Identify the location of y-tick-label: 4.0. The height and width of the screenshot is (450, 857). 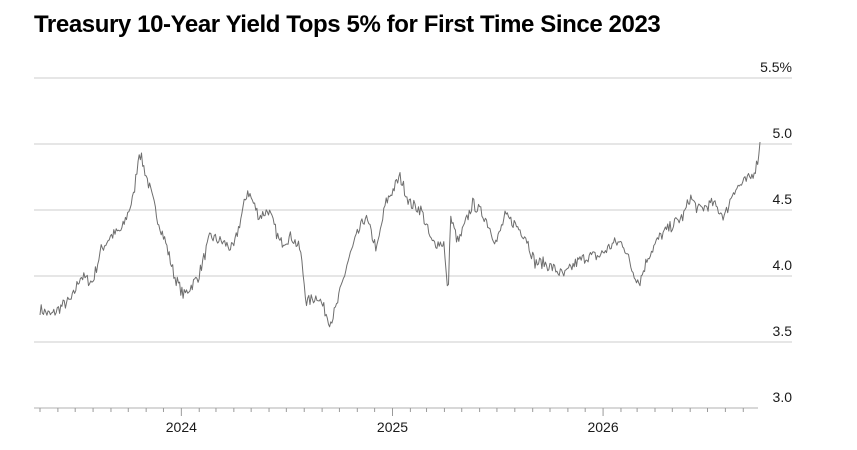
(783, 265).